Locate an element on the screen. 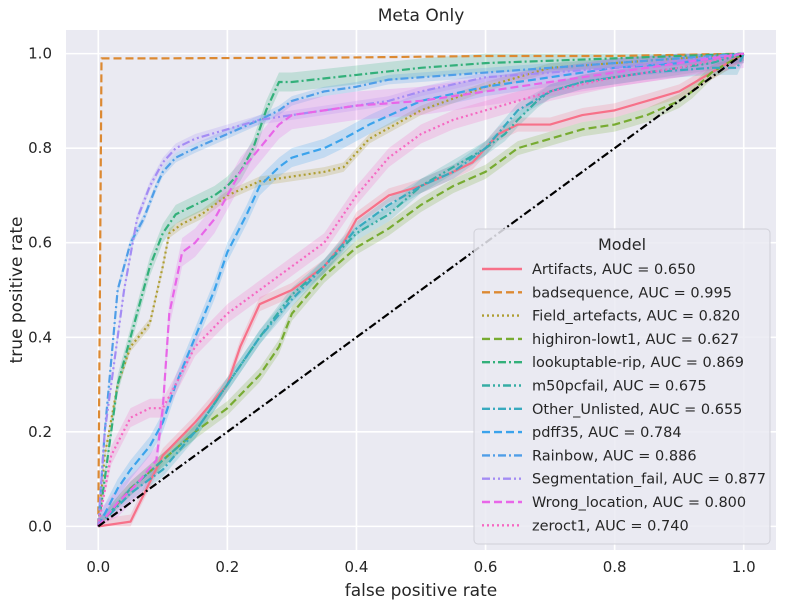 This screenshot has width=786, height=609. legend-label: pdff35, AUC = 0.784 is located at coordinates (607, 433).